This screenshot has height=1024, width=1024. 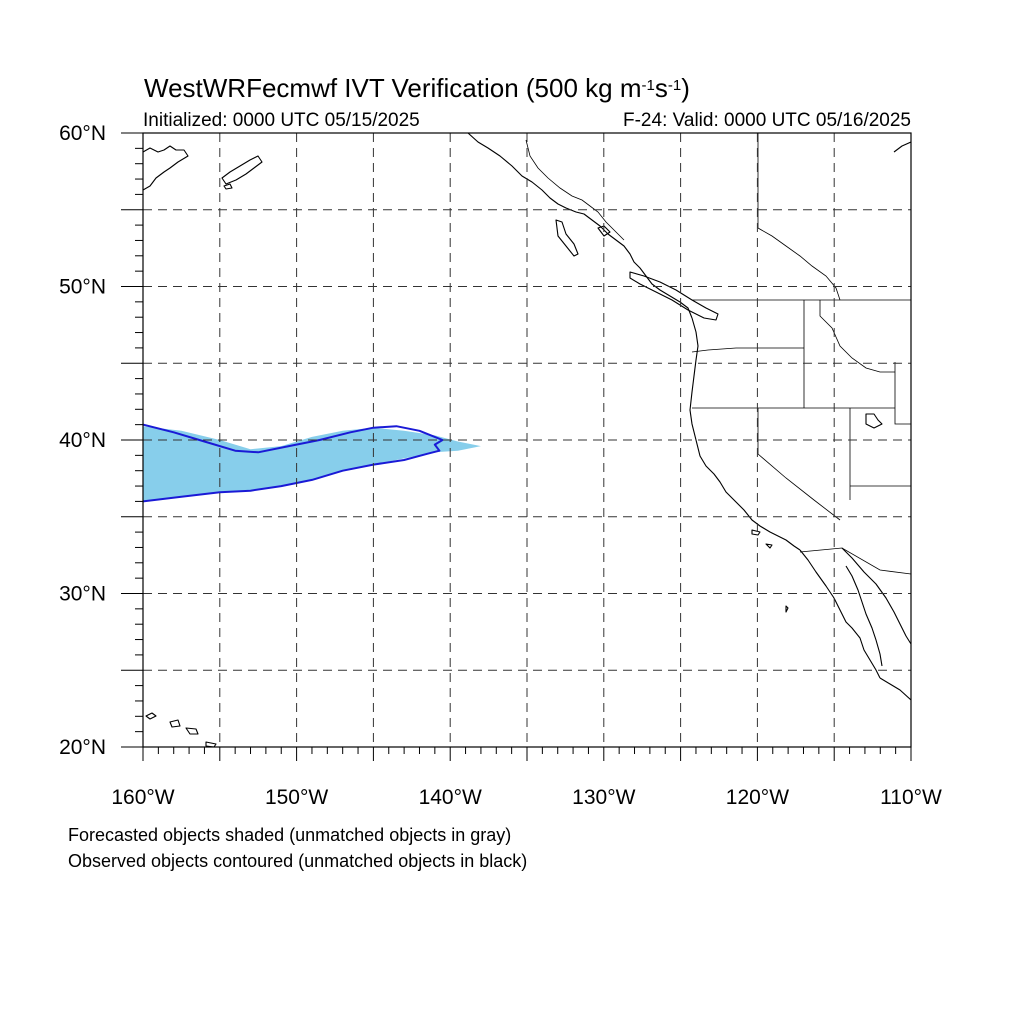 What do you see at coordinates (82, 440) in the screenshot?
I see `y-tick-label: 40°N` at bounding box center [82, 440].